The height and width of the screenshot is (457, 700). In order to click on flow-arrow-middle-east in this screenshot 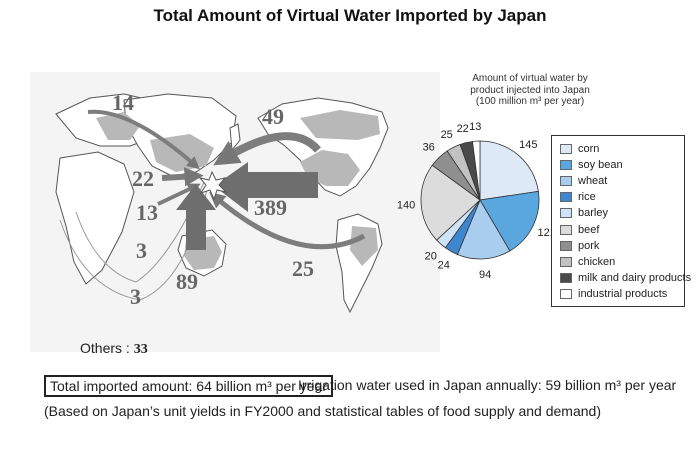, I will do `click(182, 177)`.